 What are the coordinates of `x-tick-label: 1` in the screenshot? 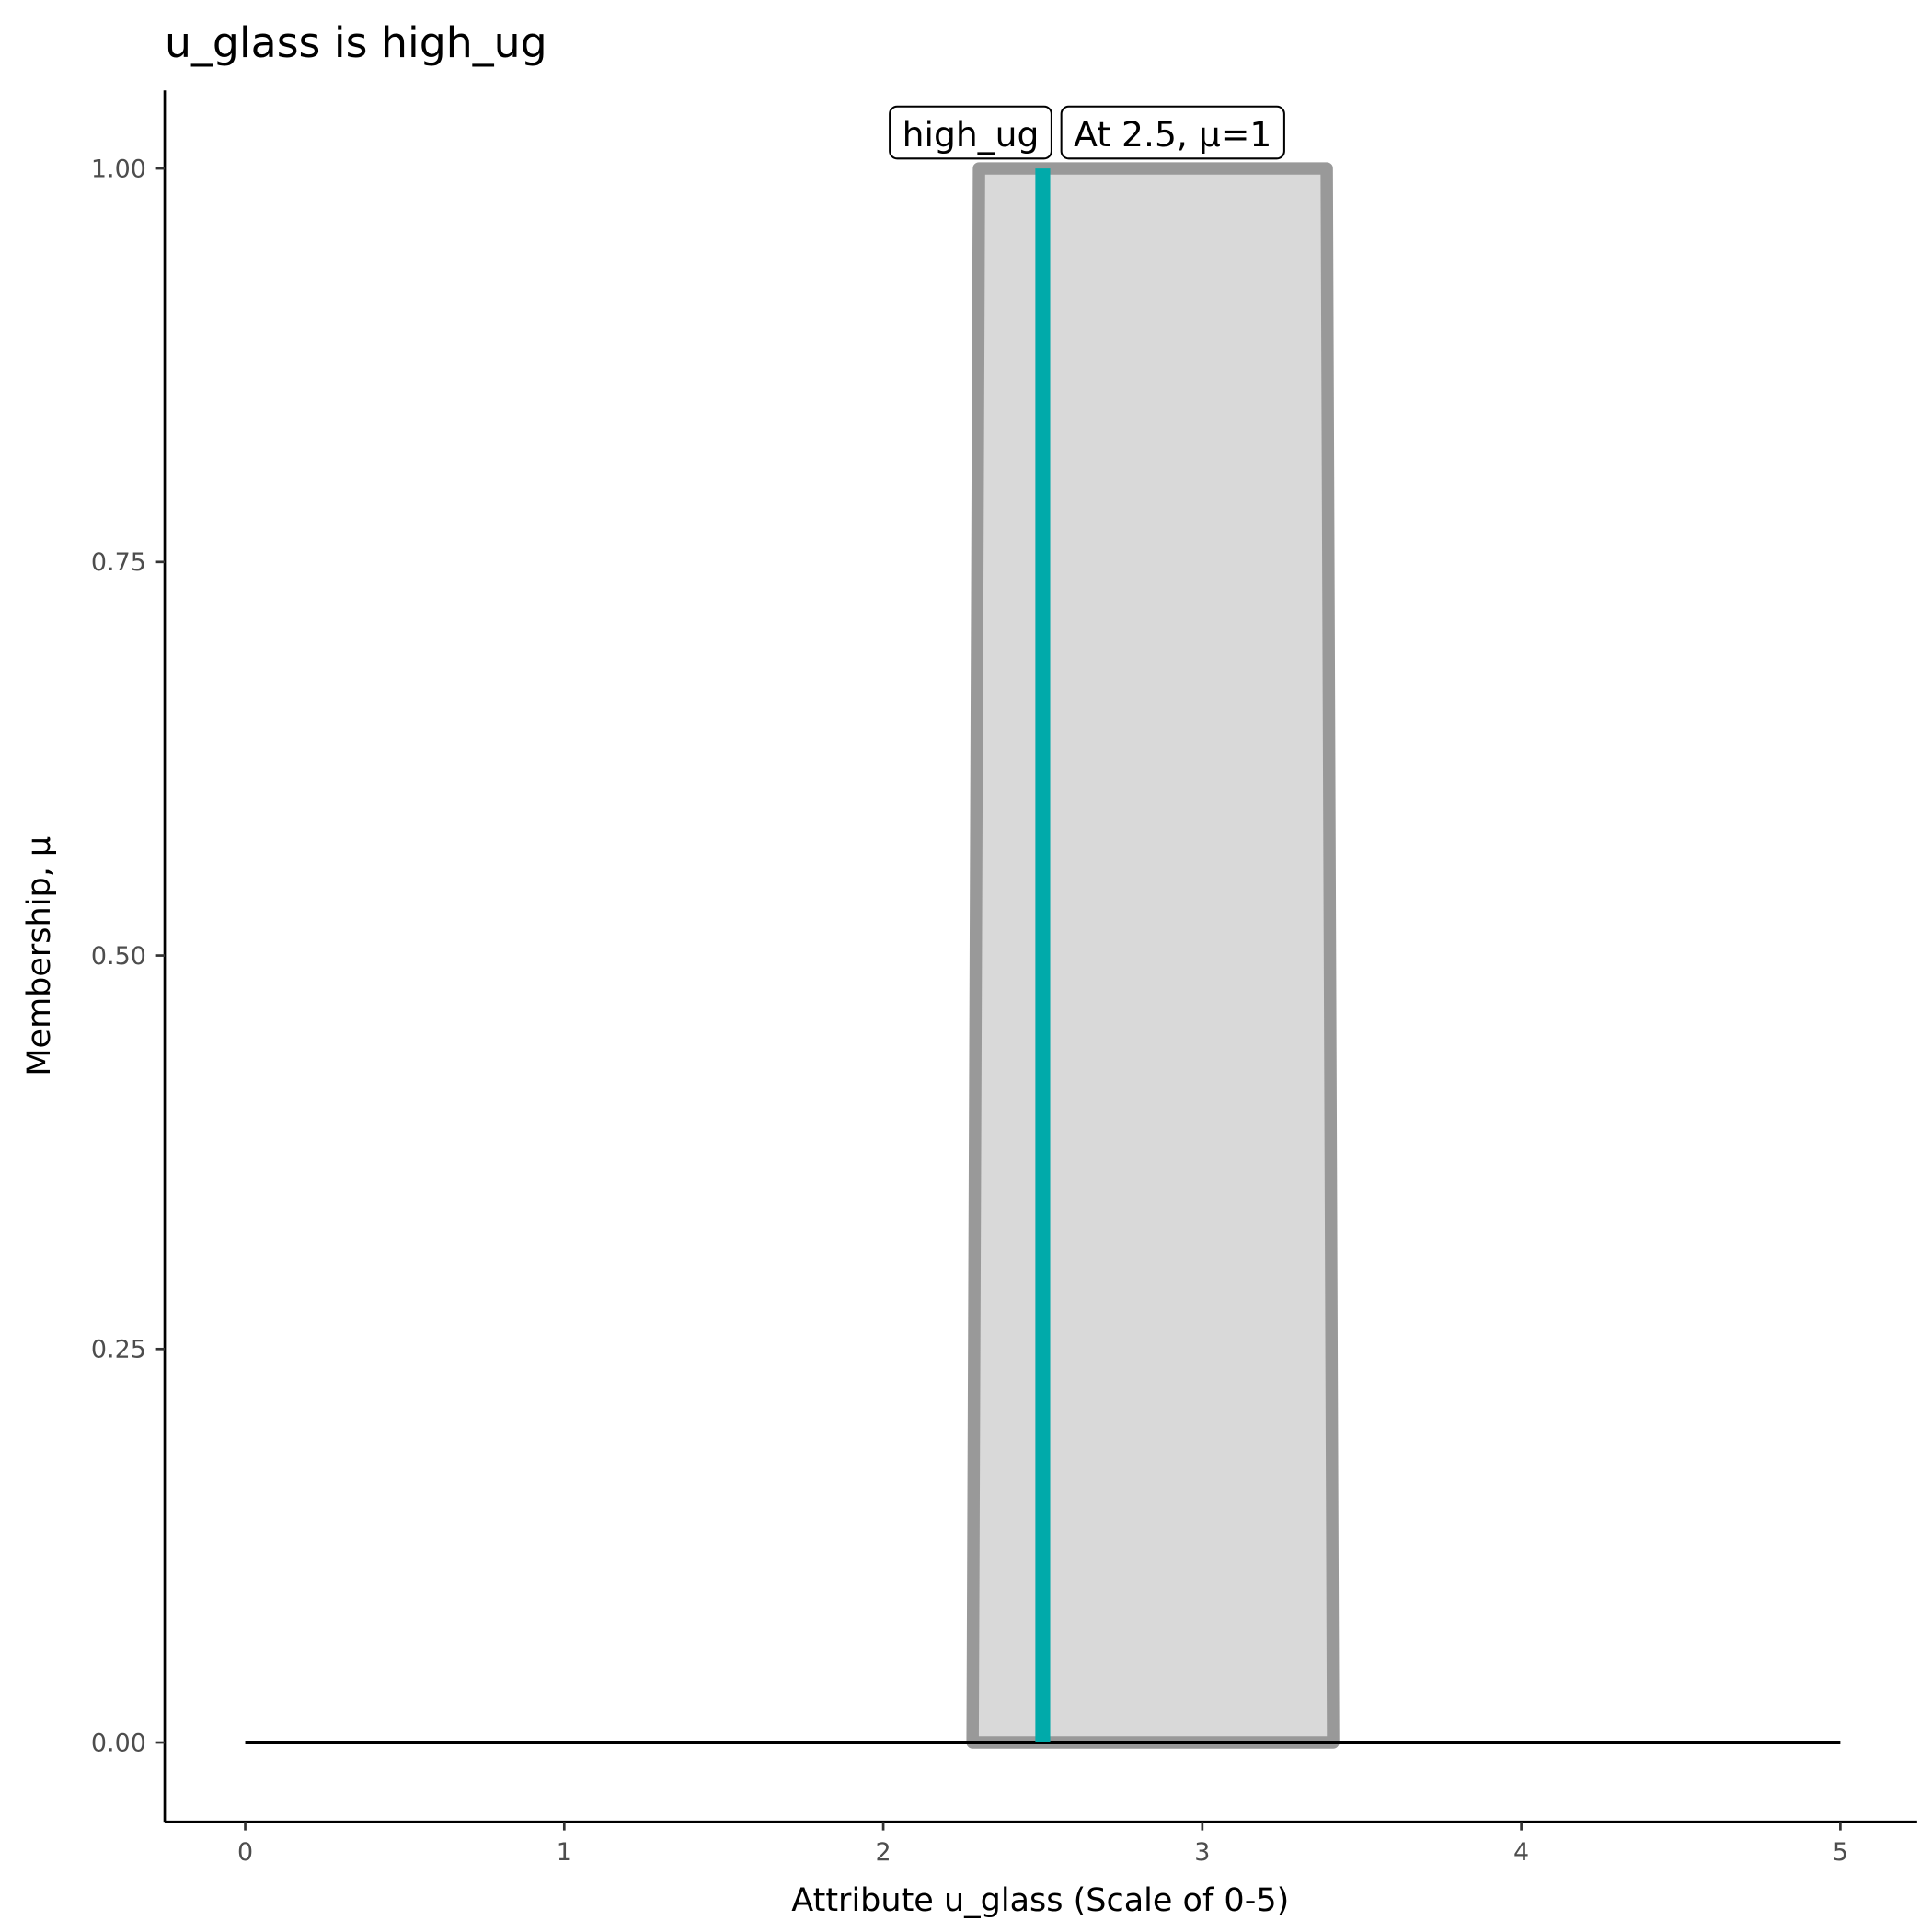 It's located at (564, 1852).